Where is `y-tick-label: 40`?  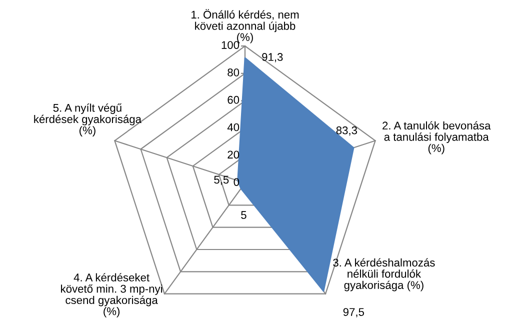
y-tick-label: 40 is located at coordinates (233, 127).